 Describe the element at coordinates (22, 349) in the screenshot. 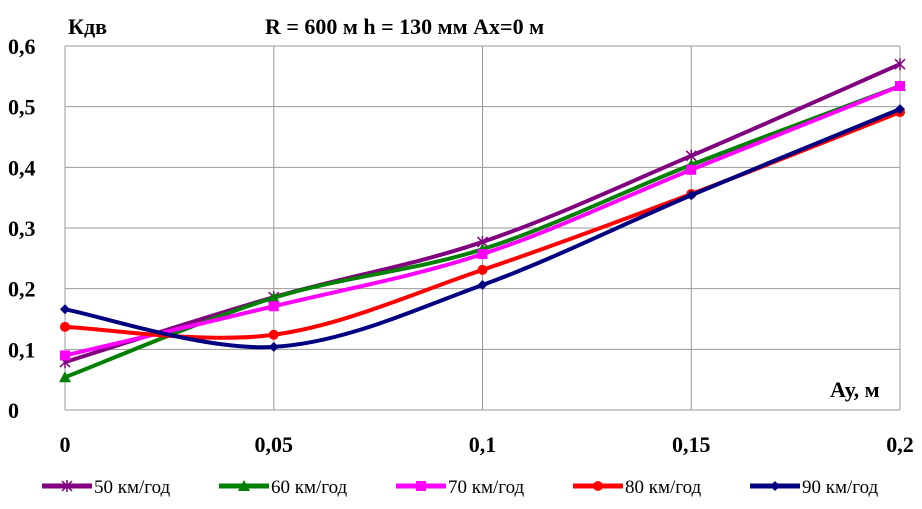

I see `y-tick-label: 0,1` at that location.